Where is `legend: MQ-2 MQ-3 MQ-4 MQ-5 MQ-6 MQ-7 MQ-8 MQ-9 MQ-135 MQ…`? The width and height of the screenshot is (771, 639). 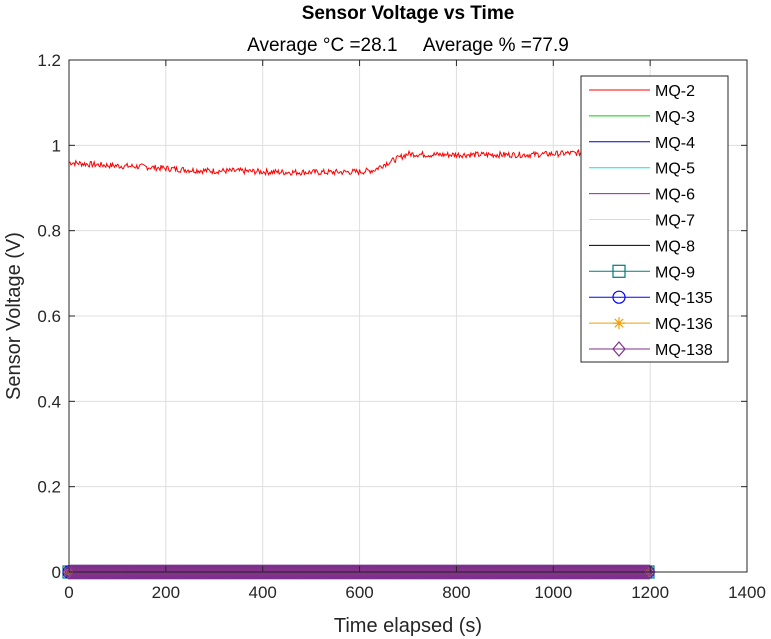 legend: MQ-2 MQ-3 MQ-4 MQ-5 MQ-6 MQ-7 MQ-8 MQ-9 MQ-135 MQ… is located at coordinates (654, 219).